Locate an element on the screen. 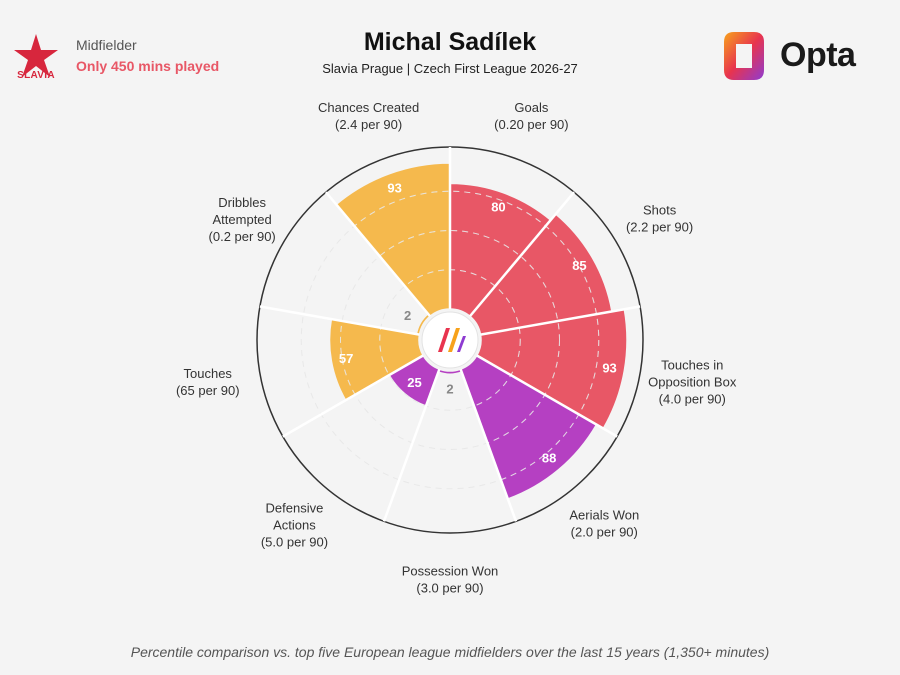 The width and height of the screenshot is (900, 675). category-label-1-line-2: (2.2 per 90) is located at coordinates (659, 227).